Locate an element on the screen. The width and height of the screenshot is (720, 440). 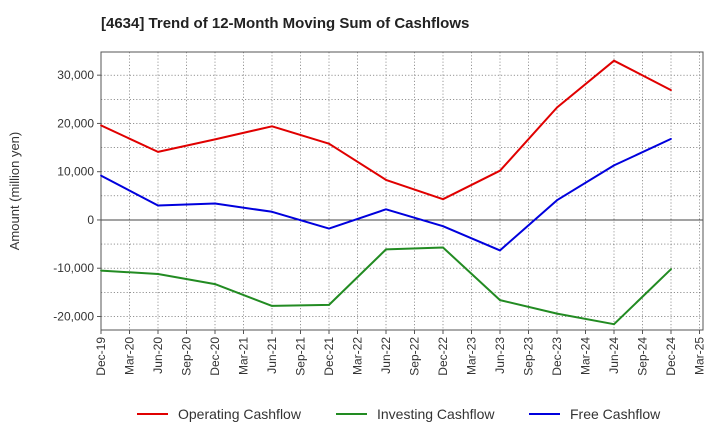
y-tick-label: 0 is located at coordinates (90, 220).